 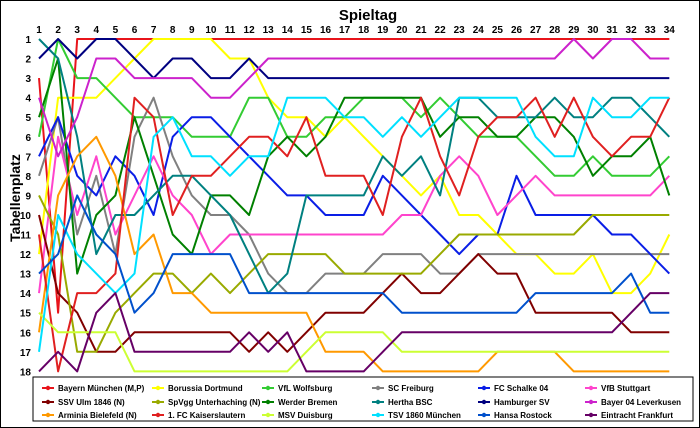 What do you see at coordinates (498, 30) in the screenshot?
I see `x-tick-label: 25` at bounding box center [498, 30].